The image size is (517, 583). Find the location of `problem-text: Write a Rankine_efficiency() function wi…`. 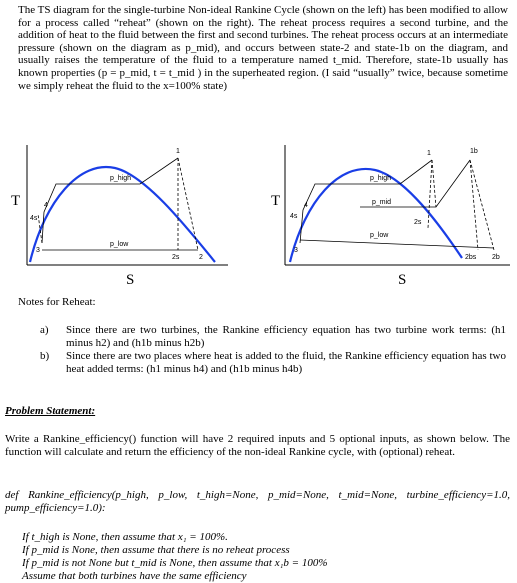

problem-text: Write a Rankine_efficiency() function wi… is located at coordinates (257, 445).